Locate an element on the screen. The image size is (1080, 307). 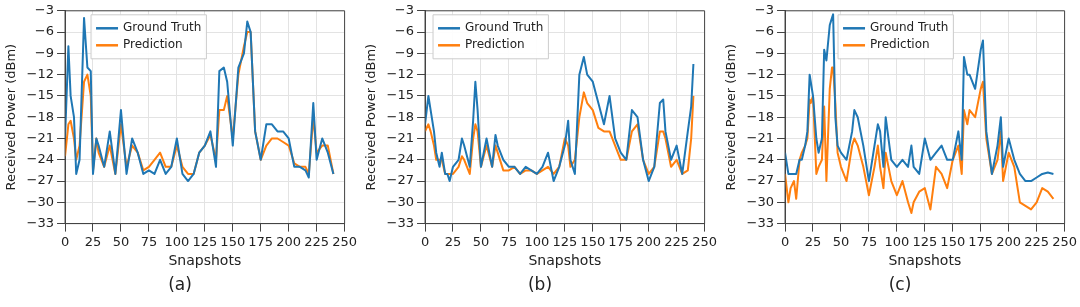
text: (c) is located at coordinates (900, 284).